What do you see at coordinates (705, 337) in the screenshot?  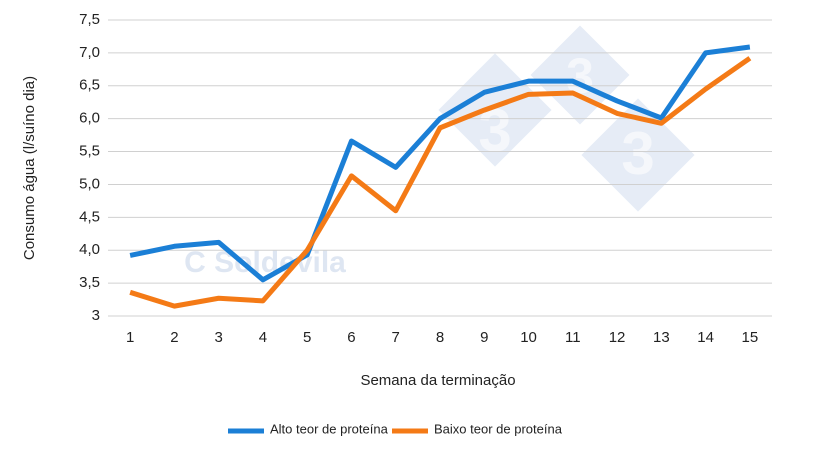 I see `x-tick-label: 14` at bounding box center [705, 337].